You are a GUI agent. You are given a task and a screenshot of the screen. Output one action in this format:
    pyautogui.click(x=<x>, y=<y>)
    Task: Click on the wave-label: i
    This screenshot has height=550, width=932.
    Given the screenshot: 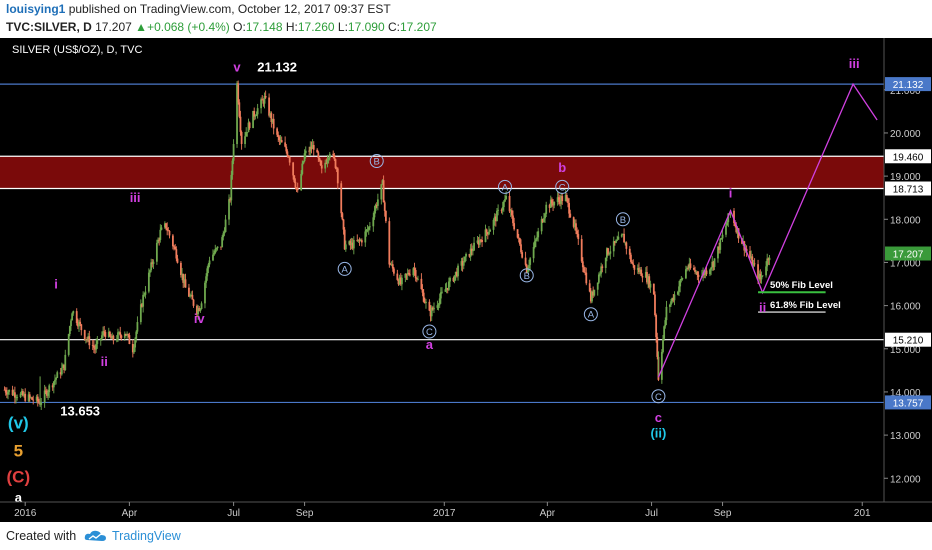 What is the action you would take?
    pyautogui.click(x=731, y=193)
    